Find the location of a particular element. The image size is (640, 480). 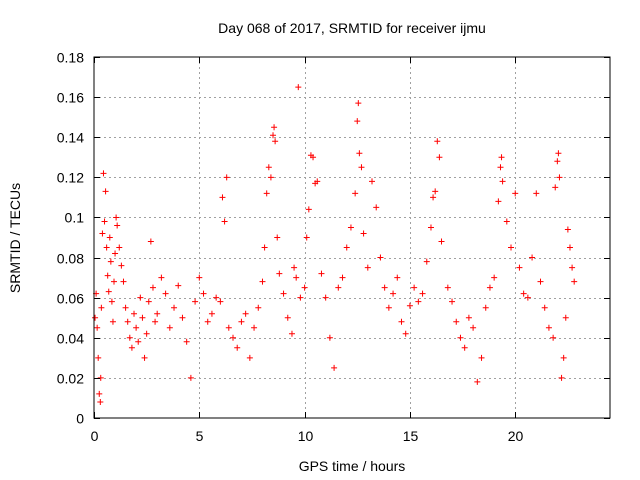

y-tick-label: 0.1 is located at coordinates (75, 218).